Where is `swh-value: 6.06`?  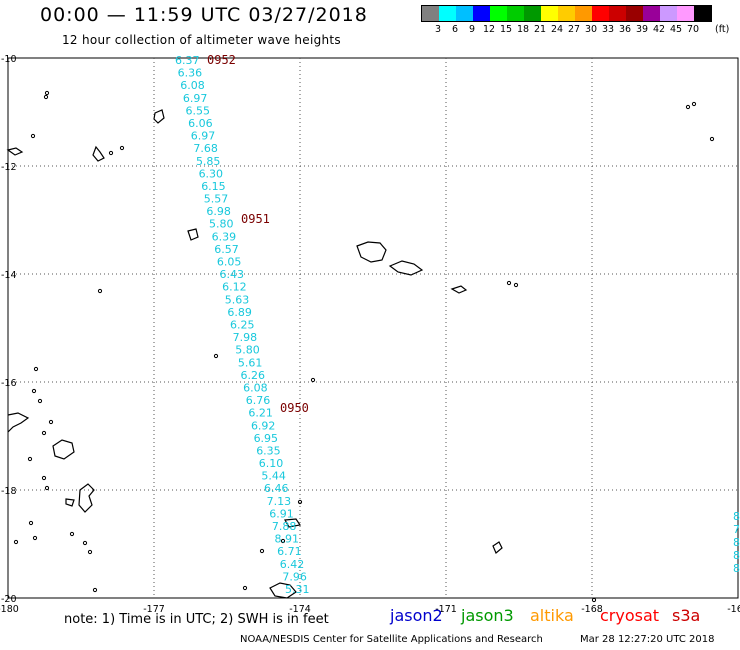 swh-value: 6.06 is located at coordinates (200, 123).